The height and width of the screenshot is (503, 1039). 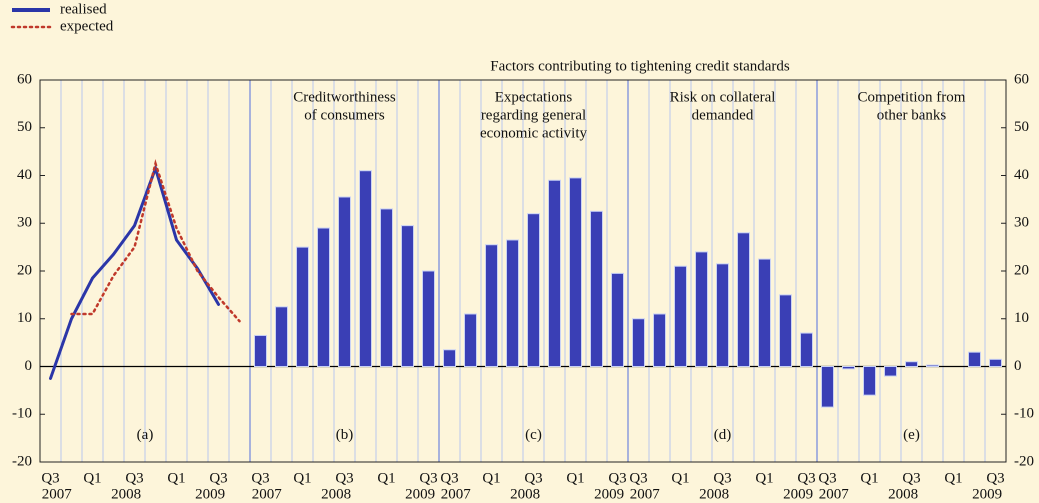 I want to click on y2-tick-label: 50, so click(x=1021, y=127).